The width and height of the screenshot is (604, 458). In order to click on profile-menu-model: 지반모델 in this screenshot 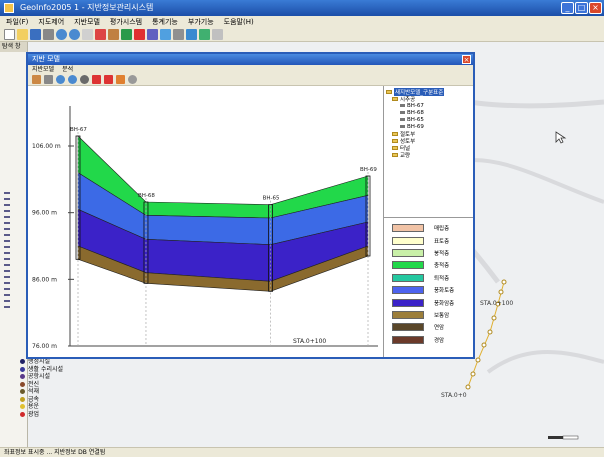, I will do `click(43, 69)`.